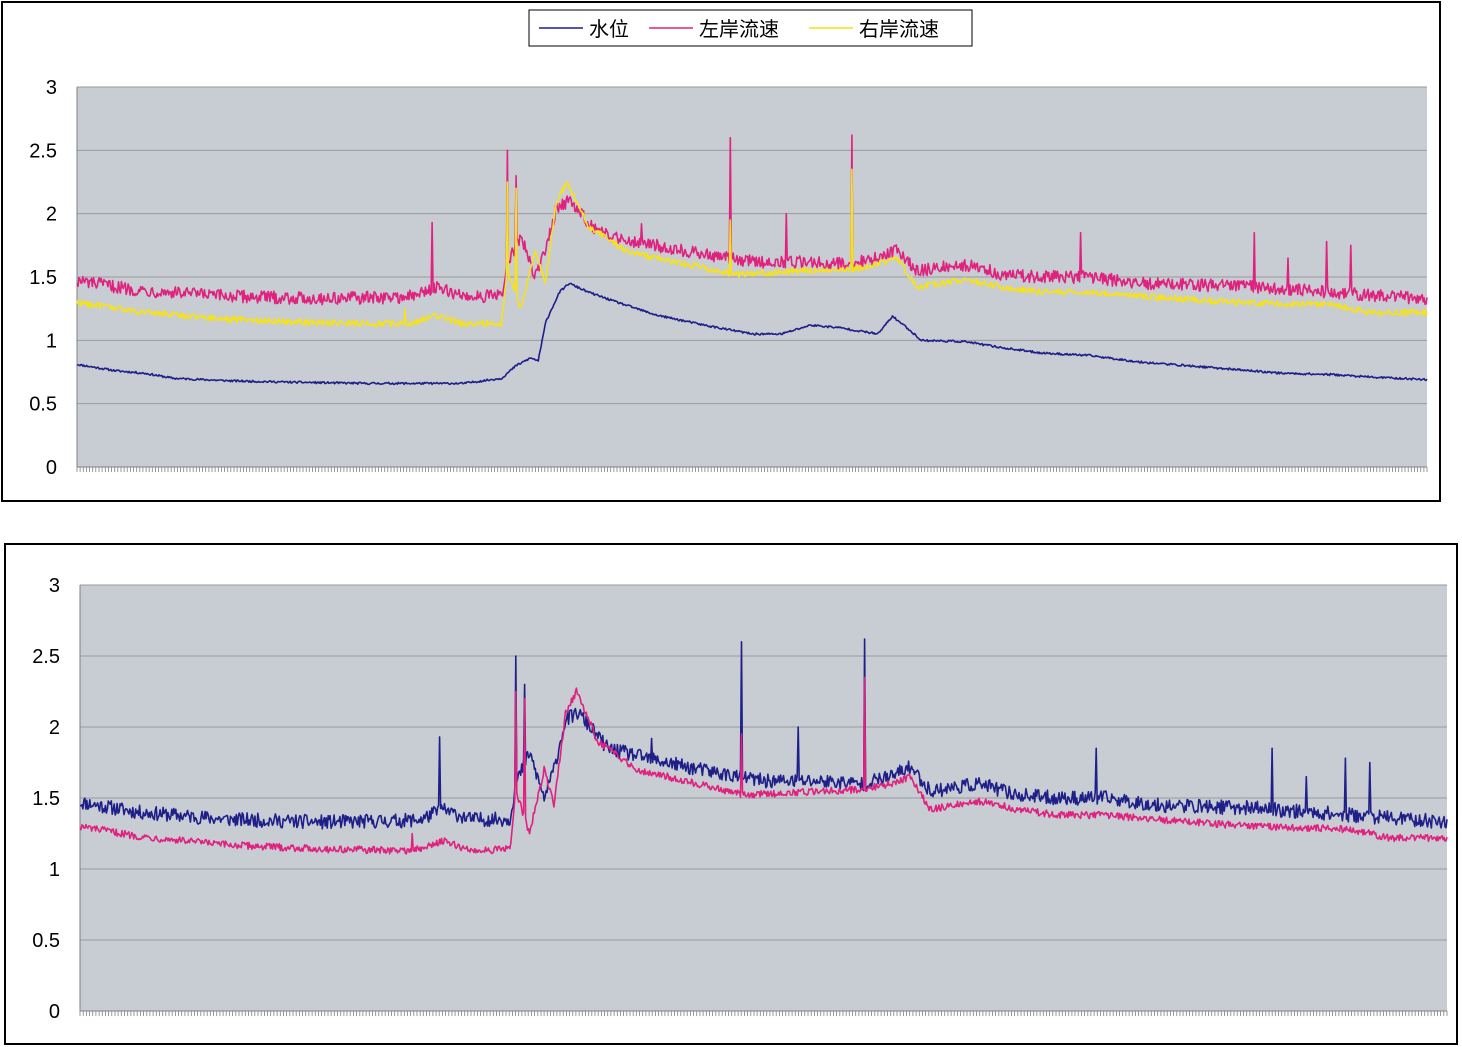 The width and height of the screenshot is (1462, 1047). I want to click on legend-label-2: 左岸流速, so click(739, 29).